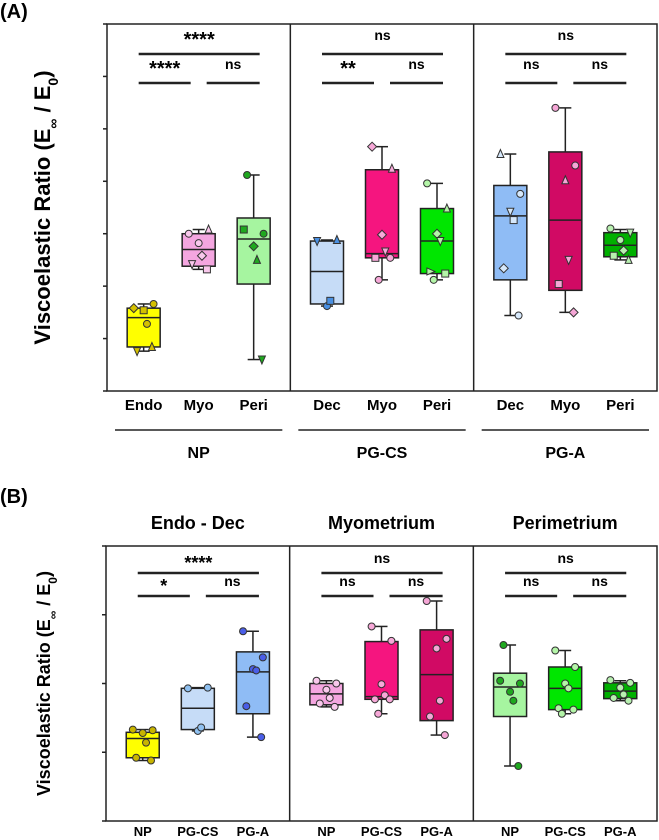 This screenshot has width=659, height=840. What do you see at coordinates (348, 69) in the screenshot?
I see `significance-label: **` at bounding box center [348, 69].